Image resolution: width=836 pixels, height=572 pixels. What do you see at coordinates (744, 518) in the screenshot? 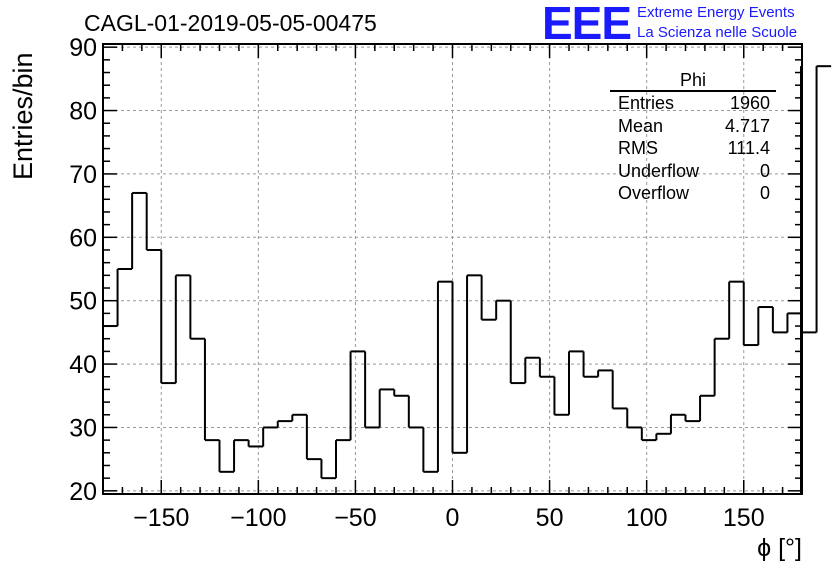
I see `x-tick-label: 150` at bounding box center [744, 518].